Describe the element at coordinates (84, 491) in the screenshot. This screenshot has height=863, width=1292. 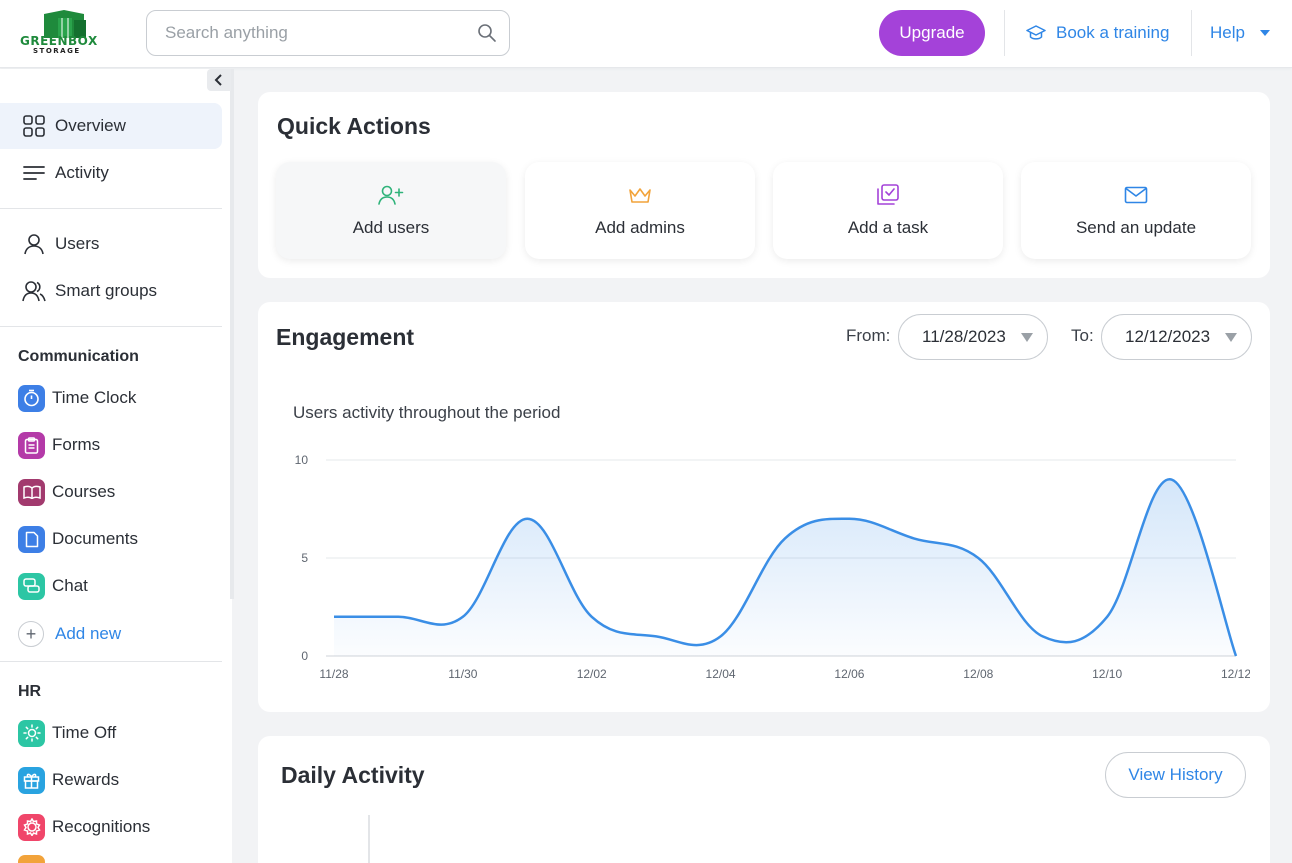
I see `sidebar-item-label: Courses` at that location.